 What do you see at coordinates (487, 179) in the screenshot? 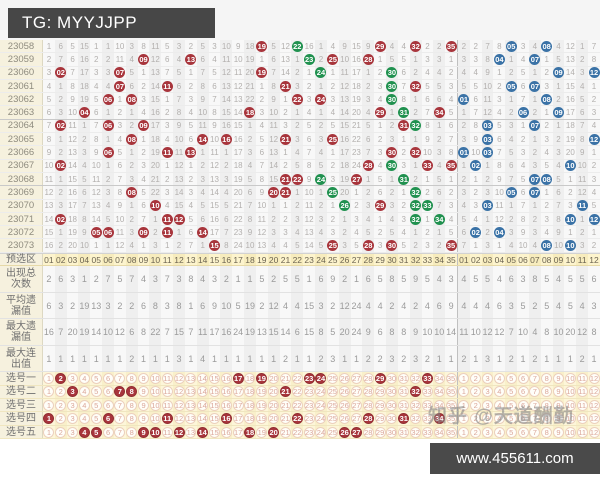
I see `miss-count: 2` at bounding box center [487, 179].